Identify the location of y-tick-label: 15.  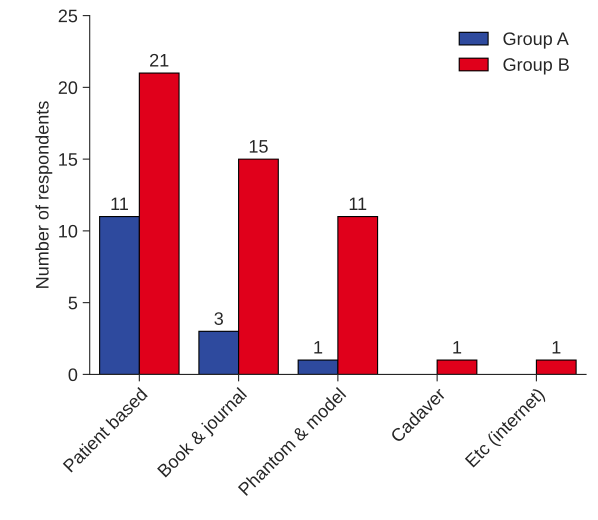
(68, 159).